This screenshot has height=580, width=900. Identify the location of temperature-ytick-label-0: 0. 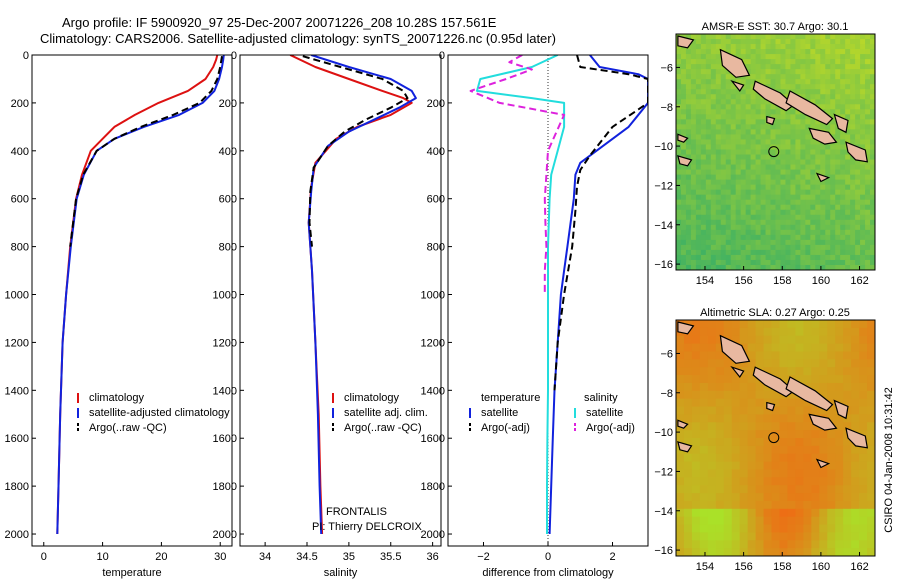
(26, 56).